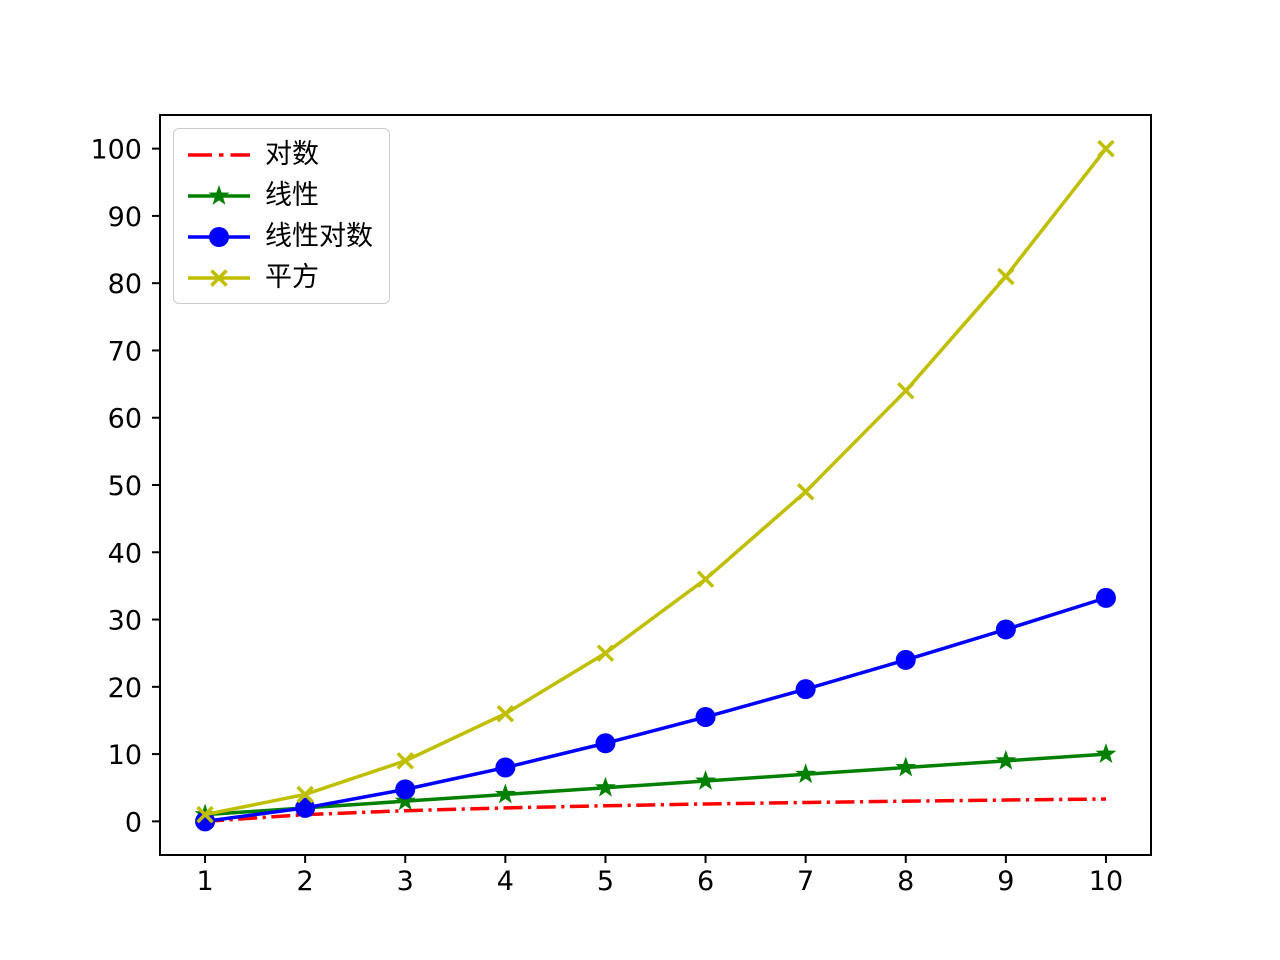  Describe the element at coordinates (605, 881) in the screenshot. I see `x-tick-label: 5` at that location.